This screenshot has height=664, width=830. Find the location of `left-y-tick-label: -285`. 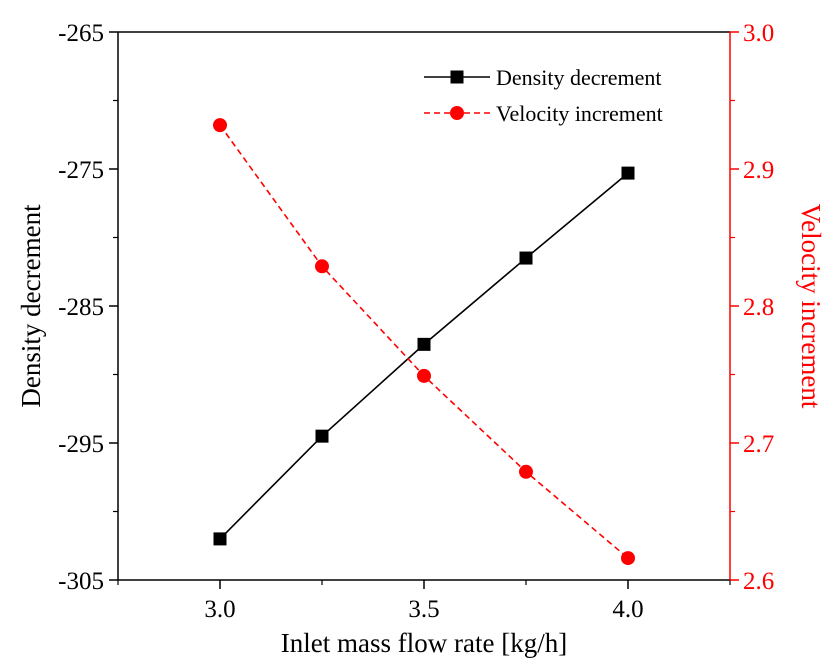

left-y-tick-label: -285 is located at coordinates (81, 307).